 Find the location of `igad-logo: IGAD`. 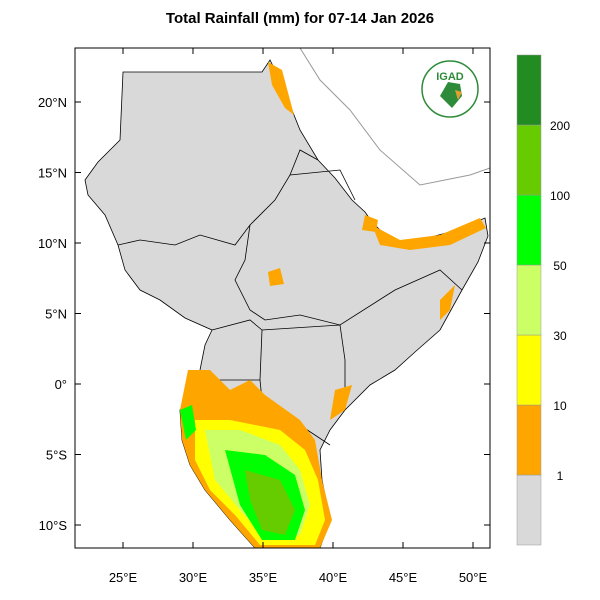

igad-logo: IGAD is located at coordinates (450, 89).